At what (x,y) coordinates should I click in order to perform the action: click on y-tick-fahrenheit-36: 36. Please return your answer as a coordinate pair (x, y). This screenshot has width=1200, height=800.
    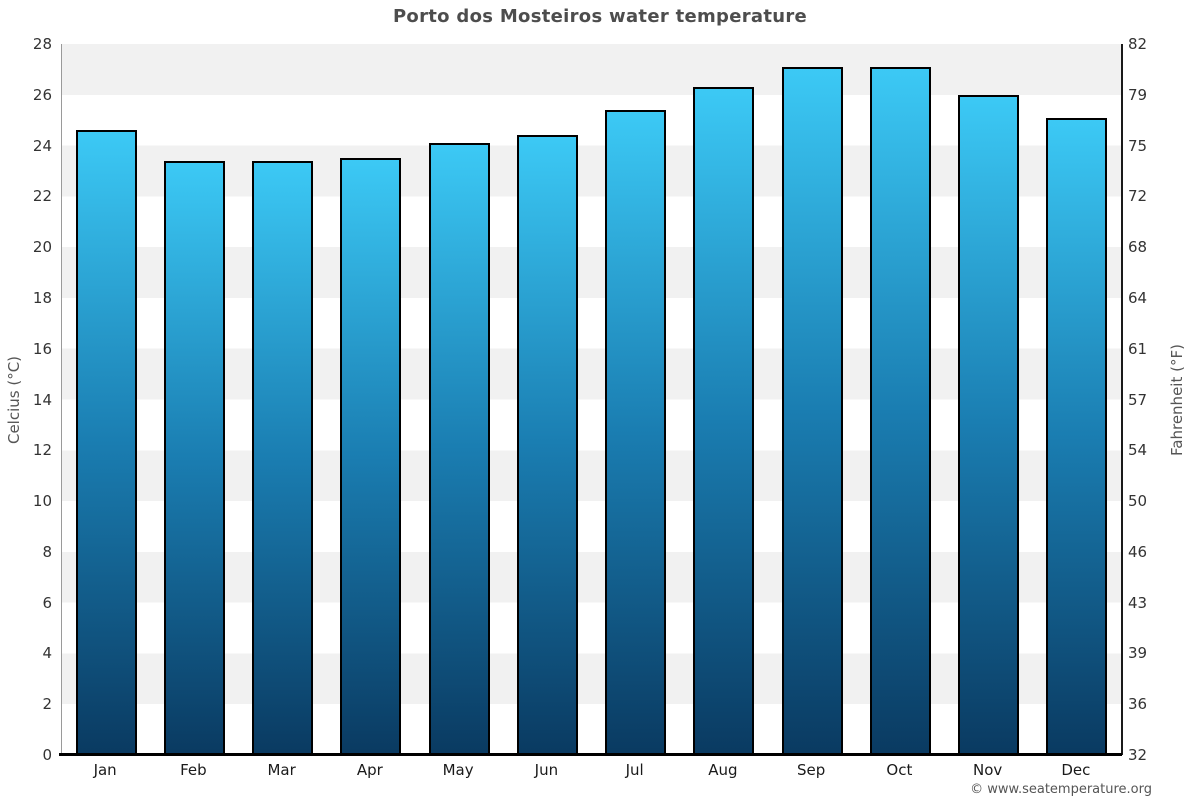
    Looking at the image, I should click on (1138, 704).